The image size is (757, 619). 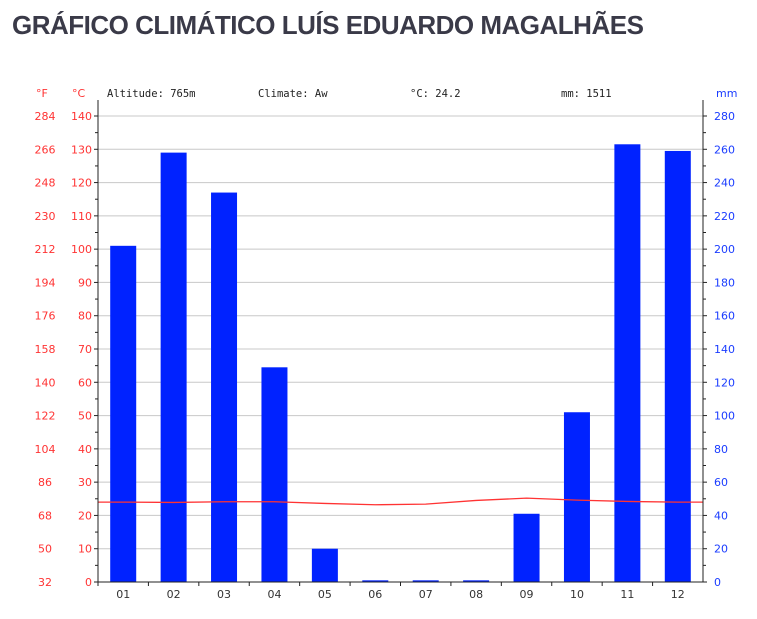 I want to click on f-tick-label: 32, so click(x=45, y=582).